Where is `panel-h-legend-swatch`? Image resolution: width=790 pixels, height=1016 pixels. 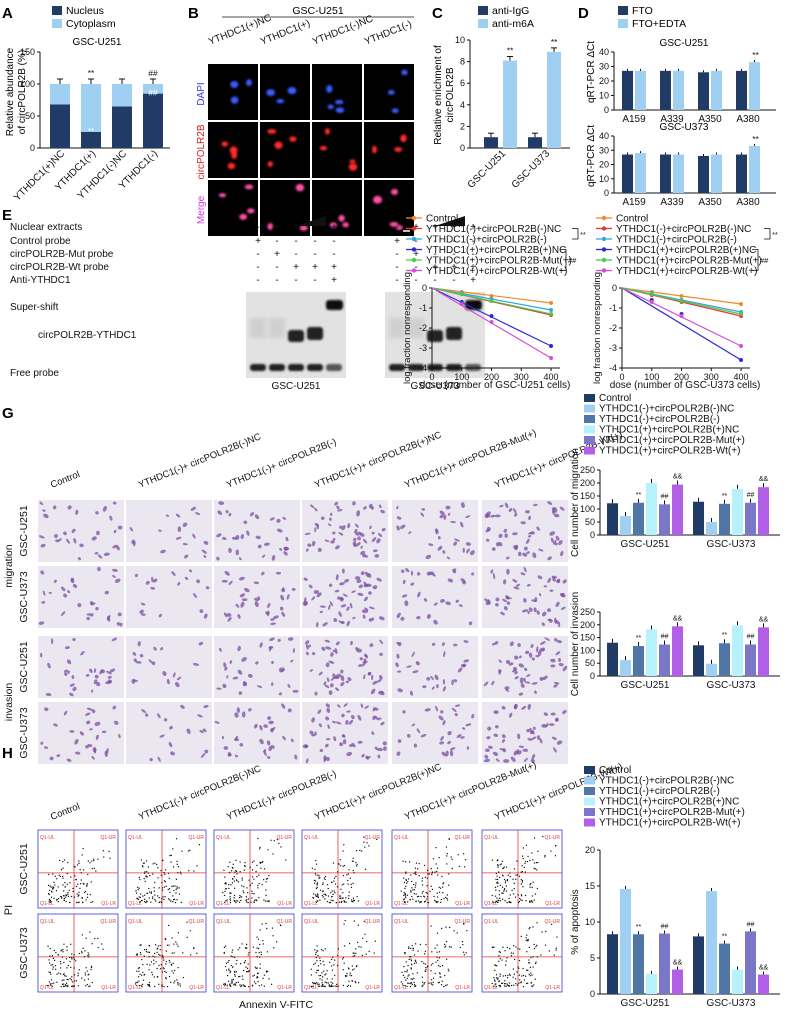 panel-h-legend-swatch is located at coordinates (589, 780).